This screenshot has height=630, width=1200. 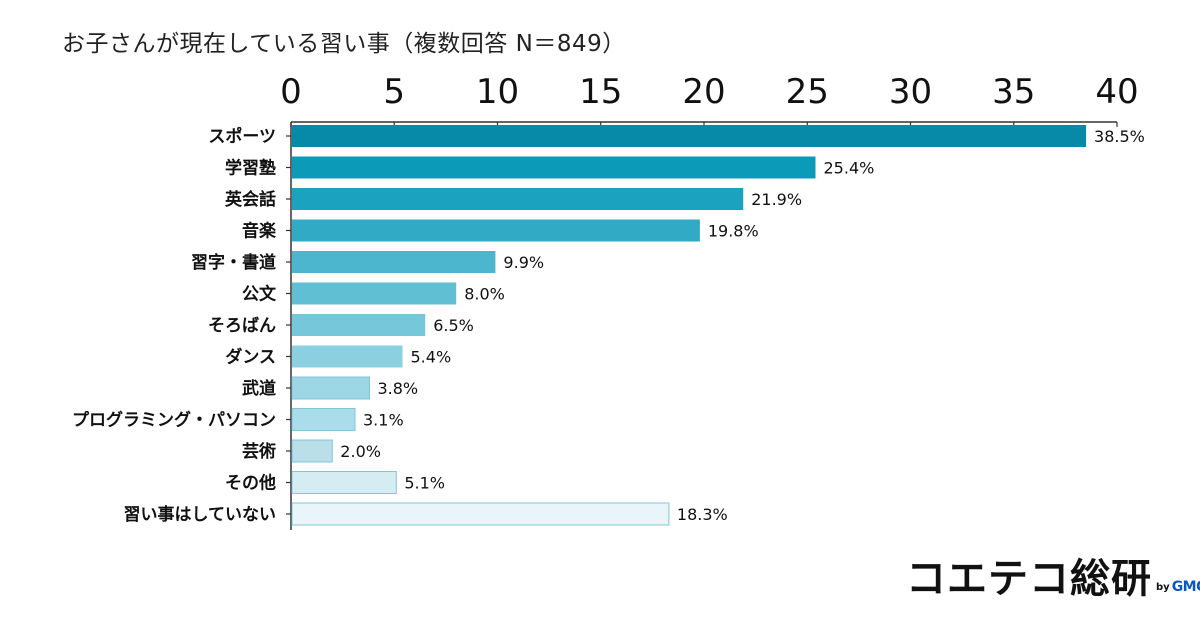 I want to click on value-label: 19.8%, so click(x=733, y=231).